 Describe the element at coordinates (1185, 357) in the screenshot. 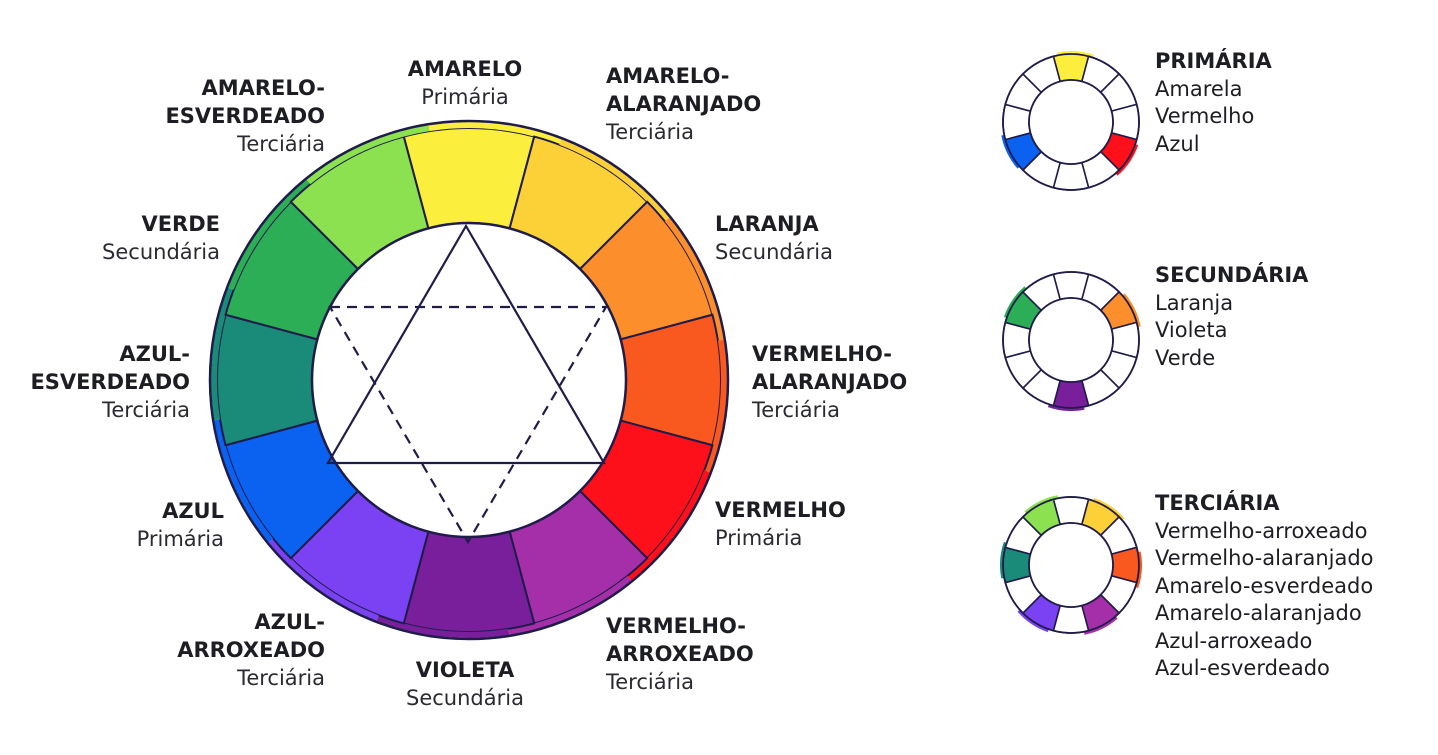

I see `legend-item: Verde` at that location.